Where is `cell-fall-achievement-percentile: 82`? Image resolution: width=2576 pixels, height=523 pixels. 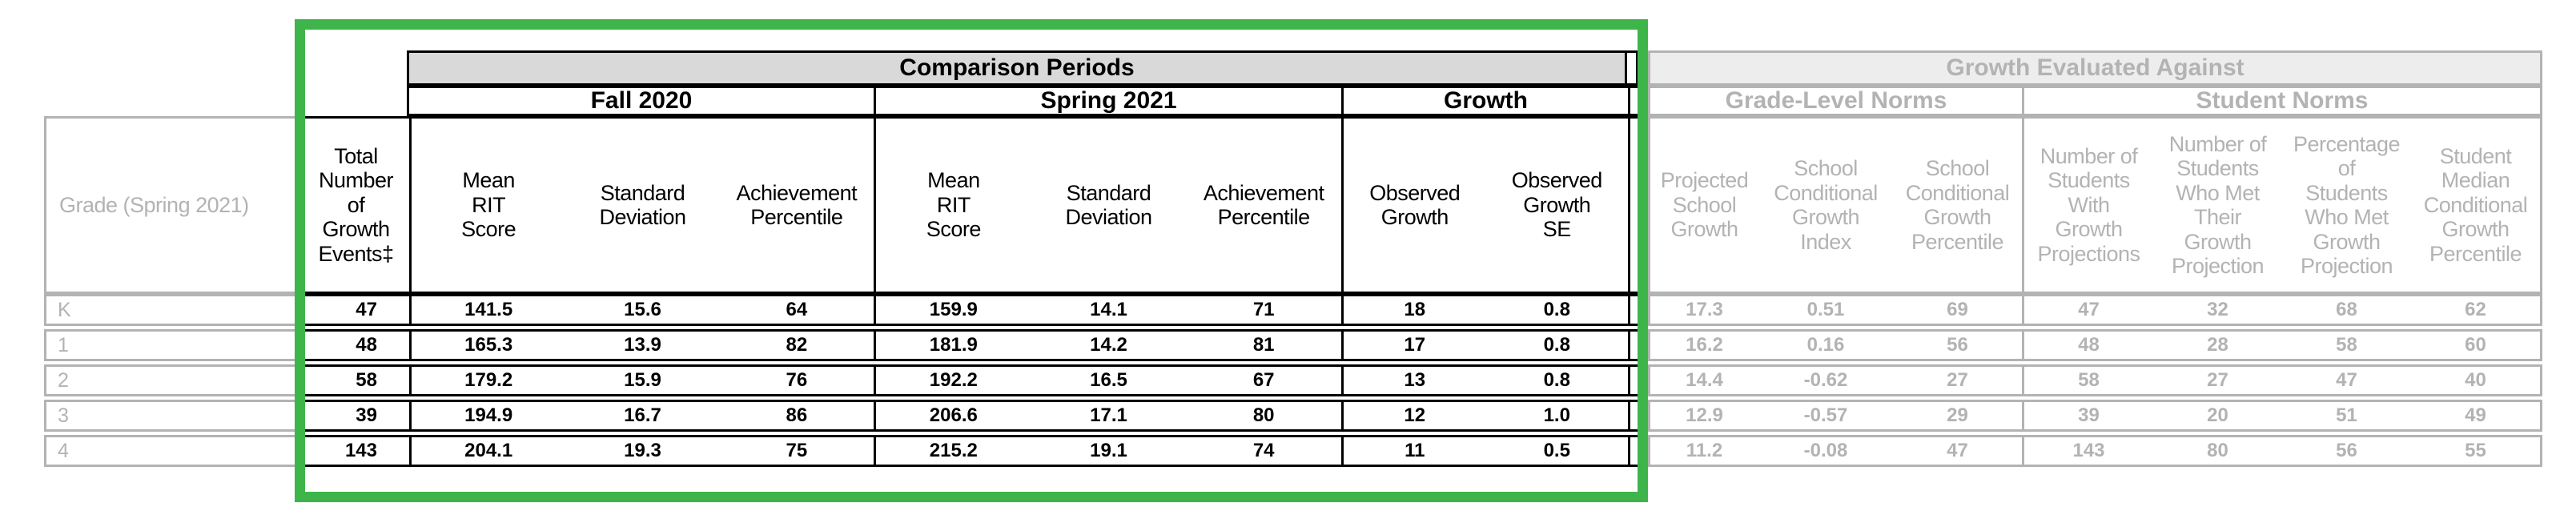
cell-fall-achievement-percentile: 82 is located at coordinates (797, 345).